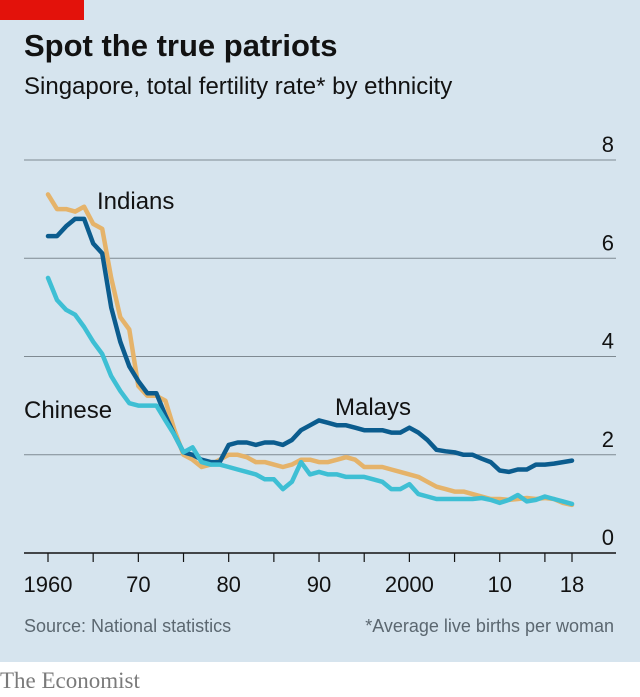 This screenshot has height=697, width=640. I want to click on y-tick-label-4: 4, so click(608, 341).